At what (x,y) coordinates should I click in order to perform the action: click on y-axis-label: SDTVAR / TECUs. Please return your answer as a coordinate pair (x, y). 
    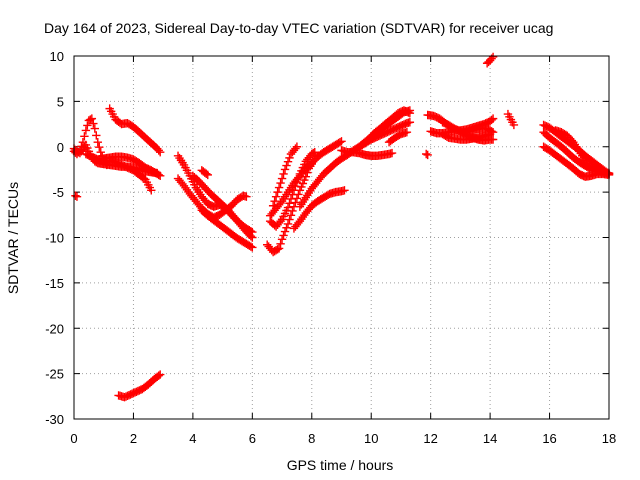
    Looking at the image, I should click on (13, 238).